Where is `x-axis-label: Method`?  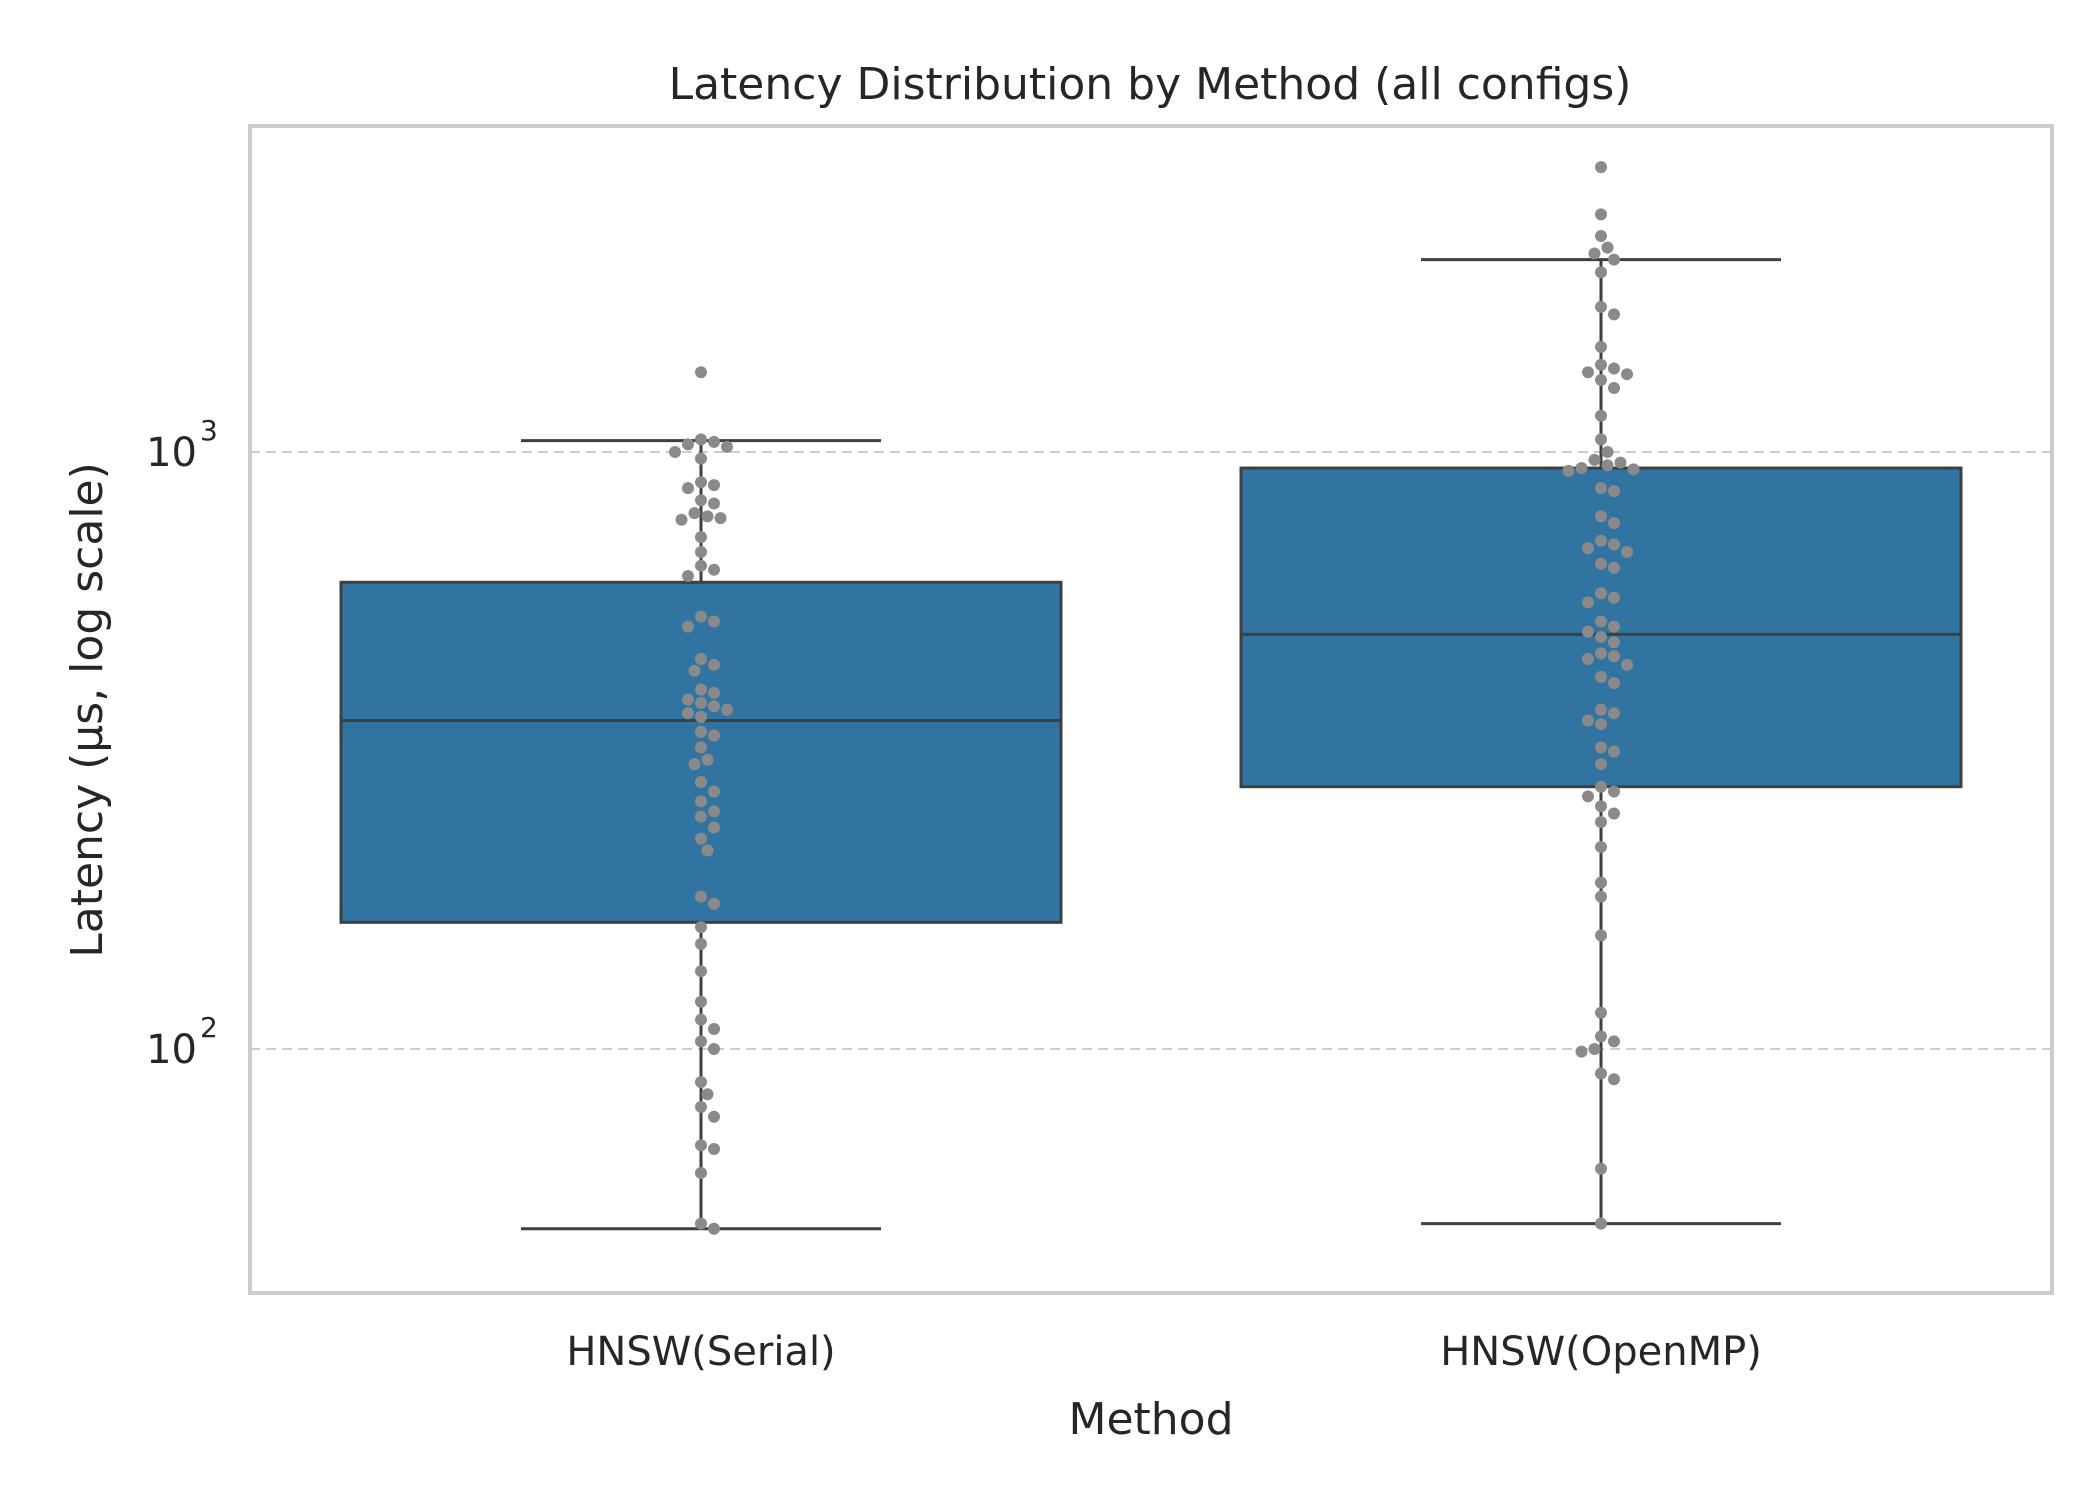
x-axis-label: Method is located at coordinates (1150, 1419).